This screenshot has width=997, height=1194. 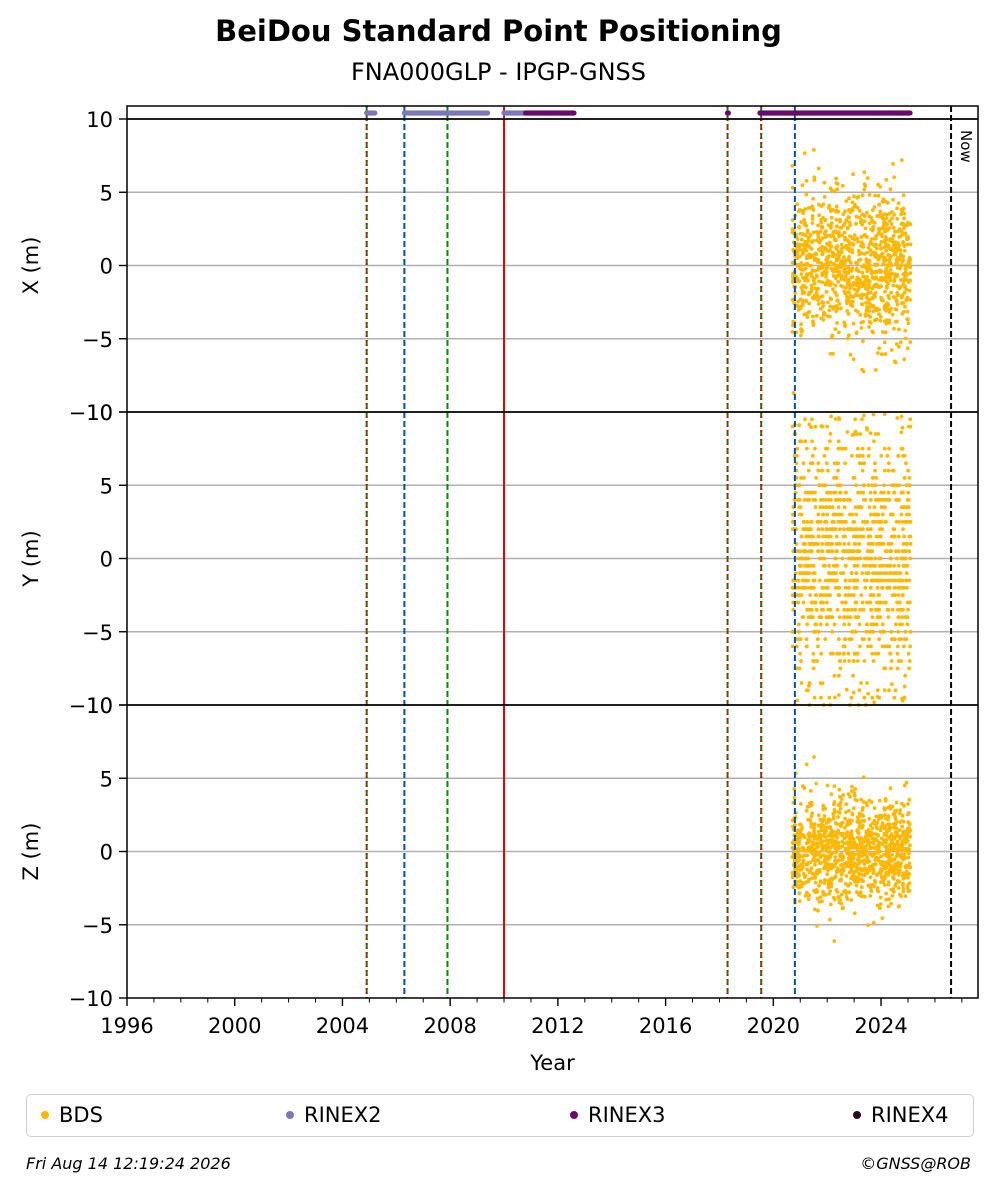 I want to click on y-tick-label: 0, so click(x=106, y=853).